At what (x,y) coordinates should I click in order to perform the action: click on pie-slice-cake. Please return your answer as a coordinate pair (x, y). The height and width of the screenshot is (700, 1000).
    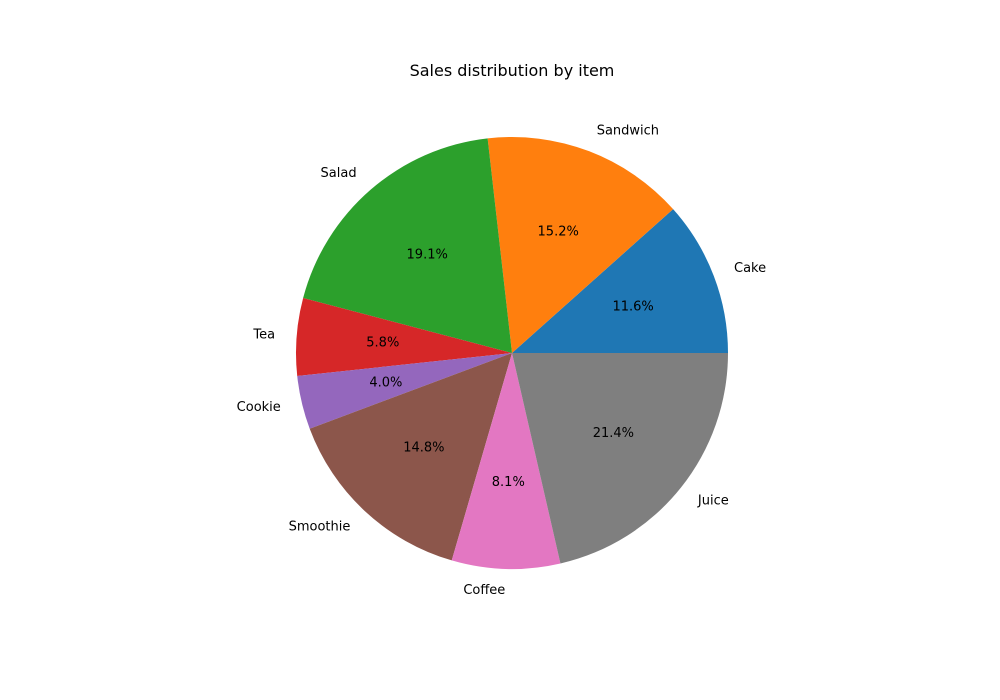
    Looking at the image, I should click on (620, 281).